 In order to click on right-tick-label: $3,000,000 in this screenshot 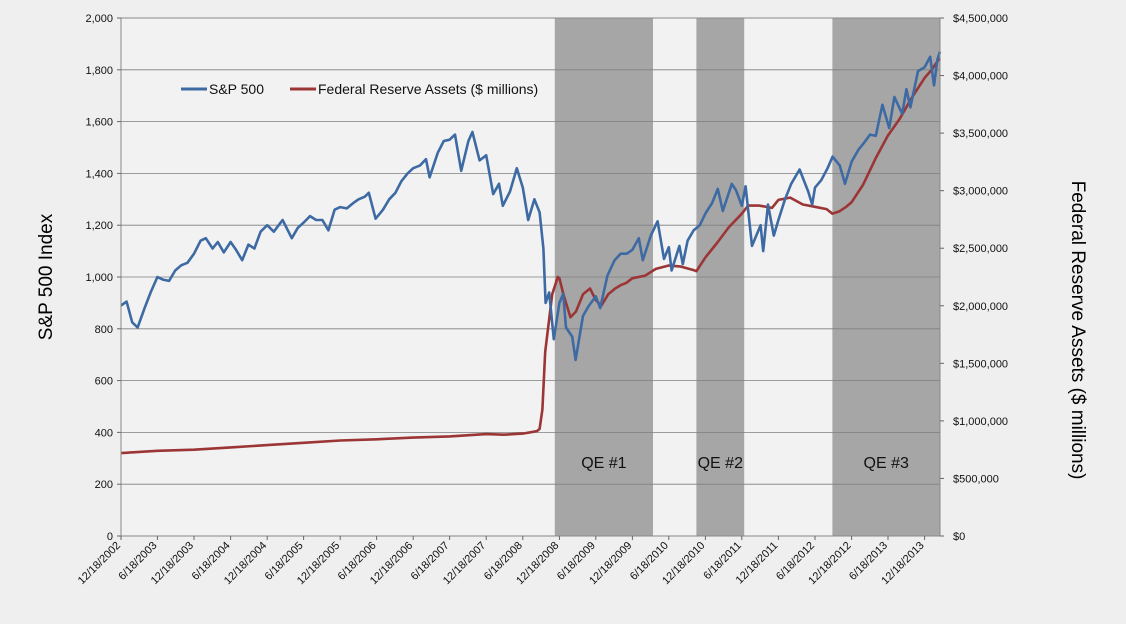, I will do `click(980, 192)`.